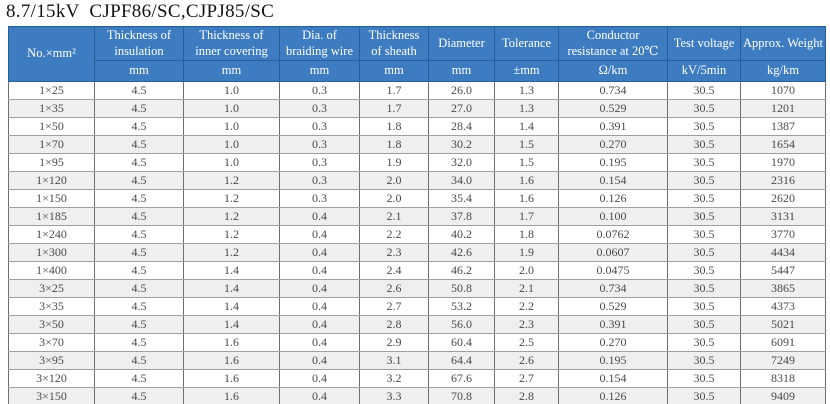 Image resolution: width=830 pixels, height=404 pixels. I want to click on data-cell: 26.0, so click(461, 91).